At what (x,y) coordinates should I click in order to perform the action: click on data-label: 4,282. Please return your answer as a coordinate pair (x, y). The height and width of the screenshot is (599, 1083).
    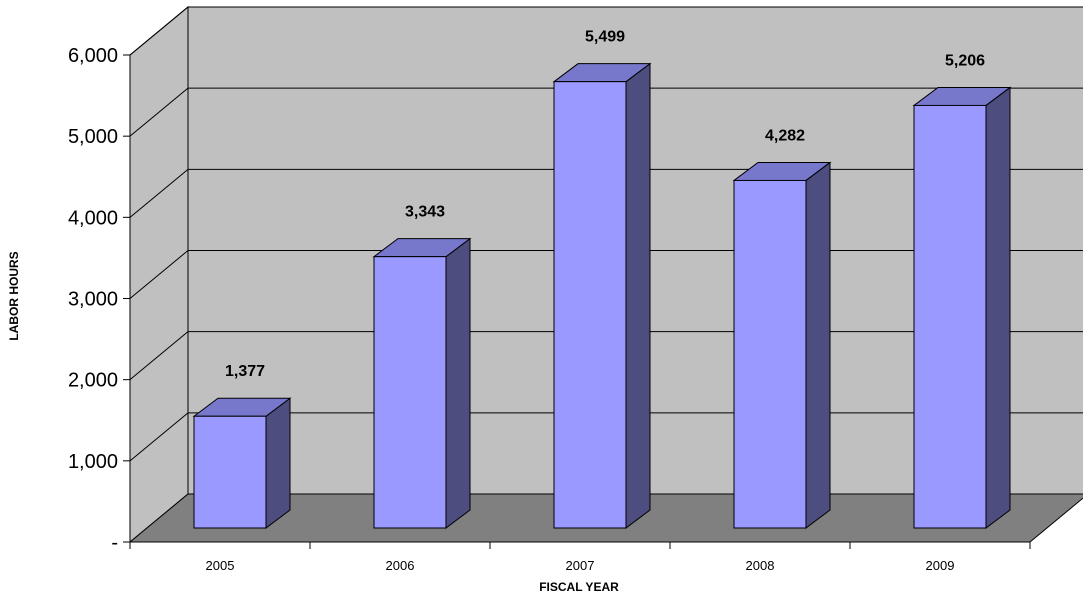
    Looking at the image, I should click on (785, 135).